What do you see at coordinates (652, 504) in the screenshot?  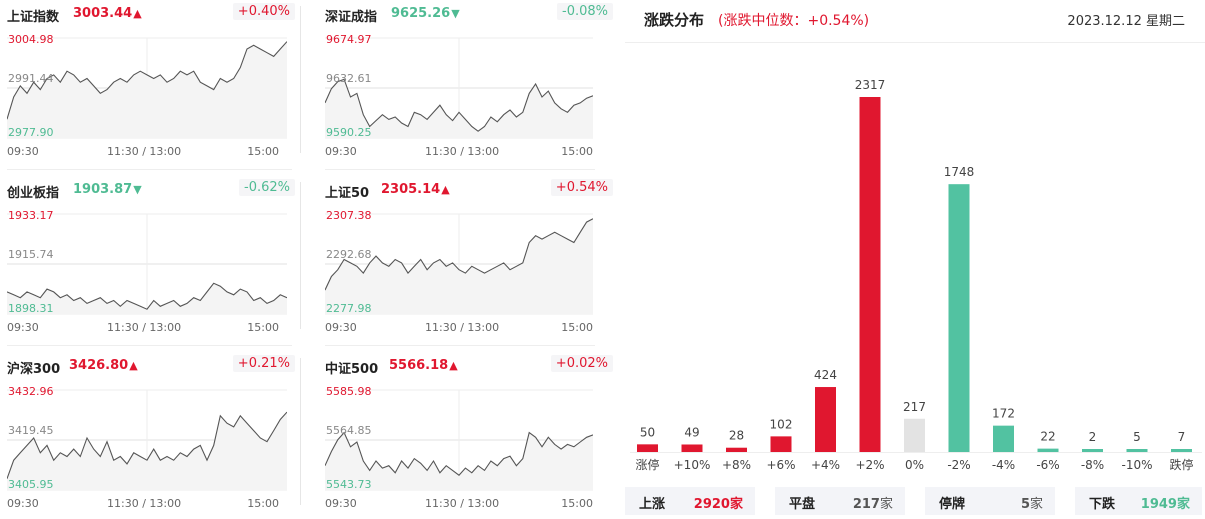 I see `summary-label: 上涨` at bounding box center [652, 504].